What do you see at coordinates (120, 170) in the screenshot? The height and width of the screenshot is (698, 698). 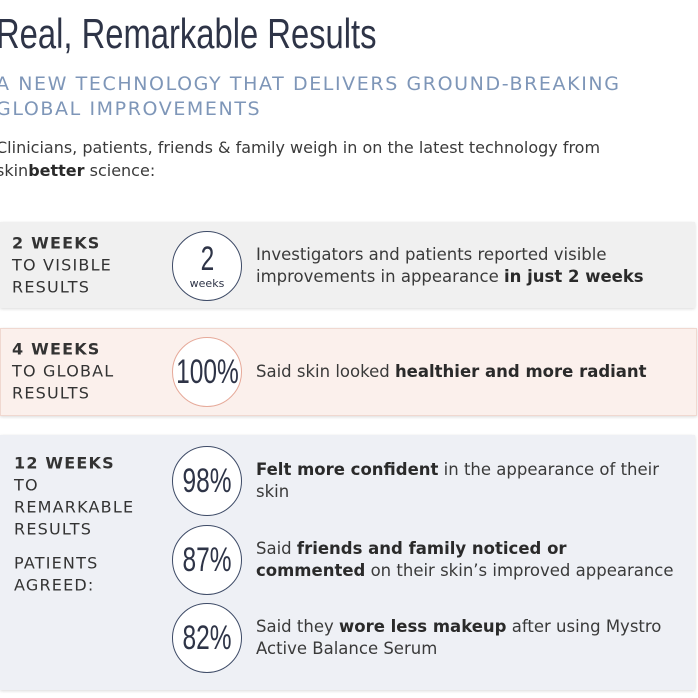 I see `text-segment: science:` at bounding box center [120, 170].